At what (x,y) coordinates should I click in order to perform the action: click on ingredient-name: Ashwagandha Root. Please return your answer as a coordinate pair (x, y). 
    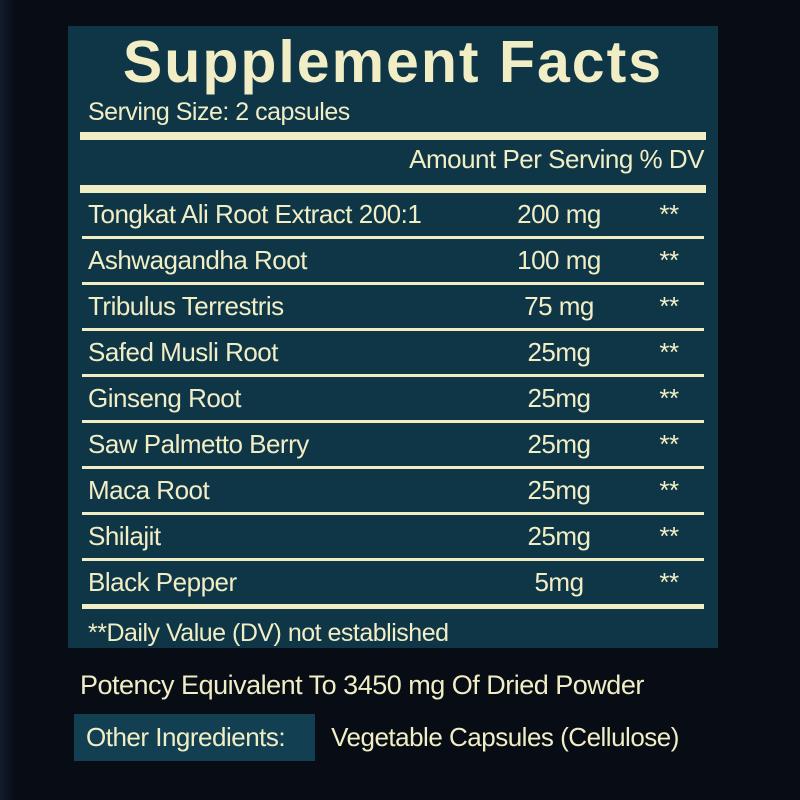
    Looking at the image, I should click on (197, 260).